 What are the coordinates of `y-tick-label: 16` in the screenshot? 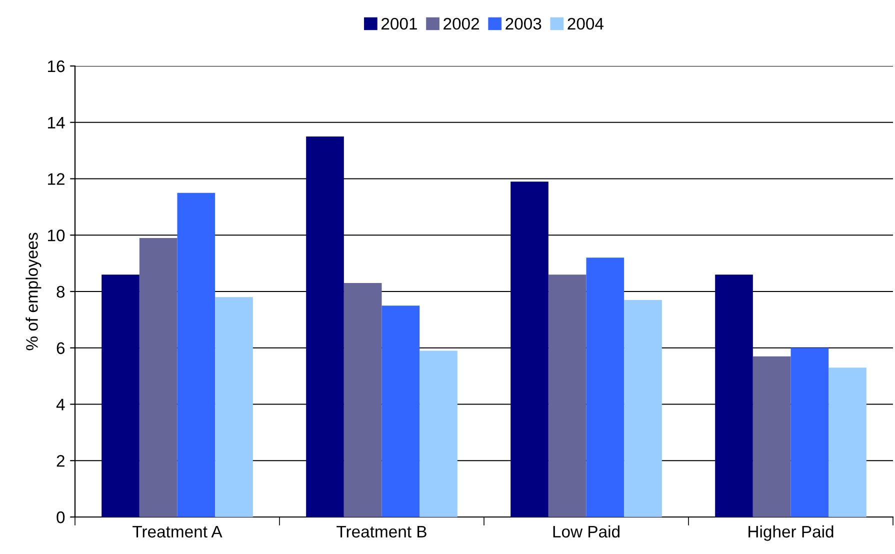 It's located at (56, 66).